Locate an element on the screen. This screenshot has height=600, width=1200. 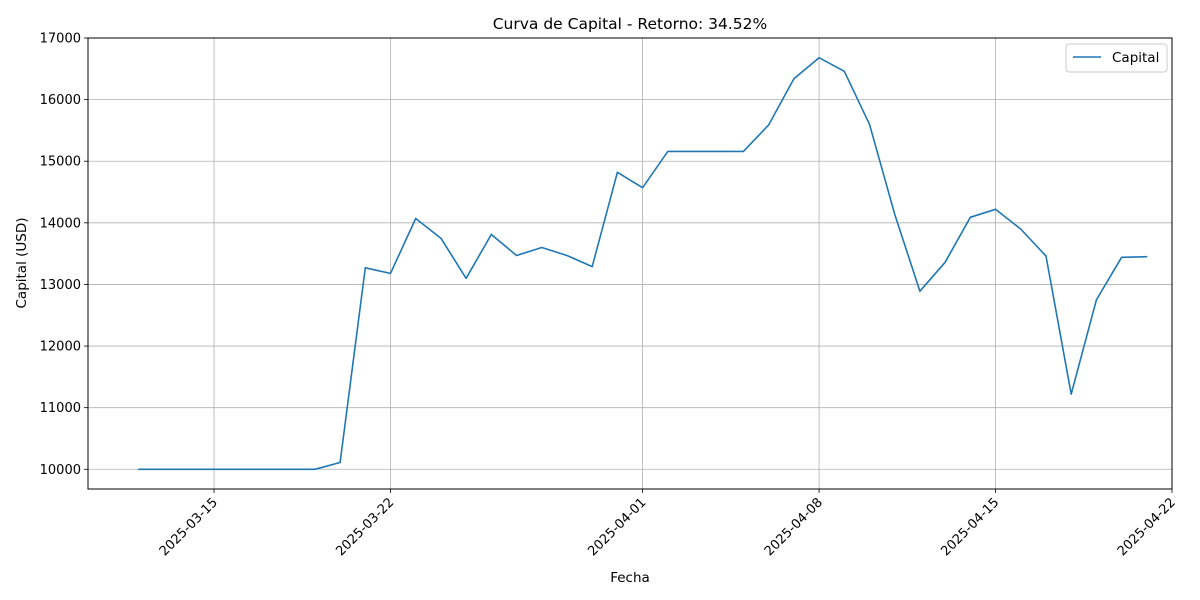
y-tick-label: 14000 is located at coordinates (60, 223).